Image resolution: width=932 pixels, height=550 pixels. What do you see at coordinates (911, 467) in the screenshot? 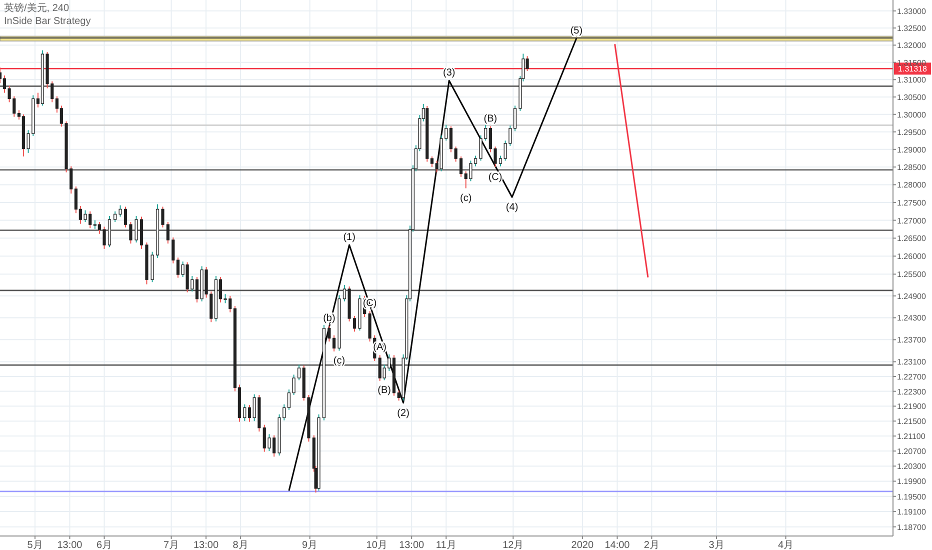
I see `y-tick-label: 1.20300` at bounding box center [911, 467].